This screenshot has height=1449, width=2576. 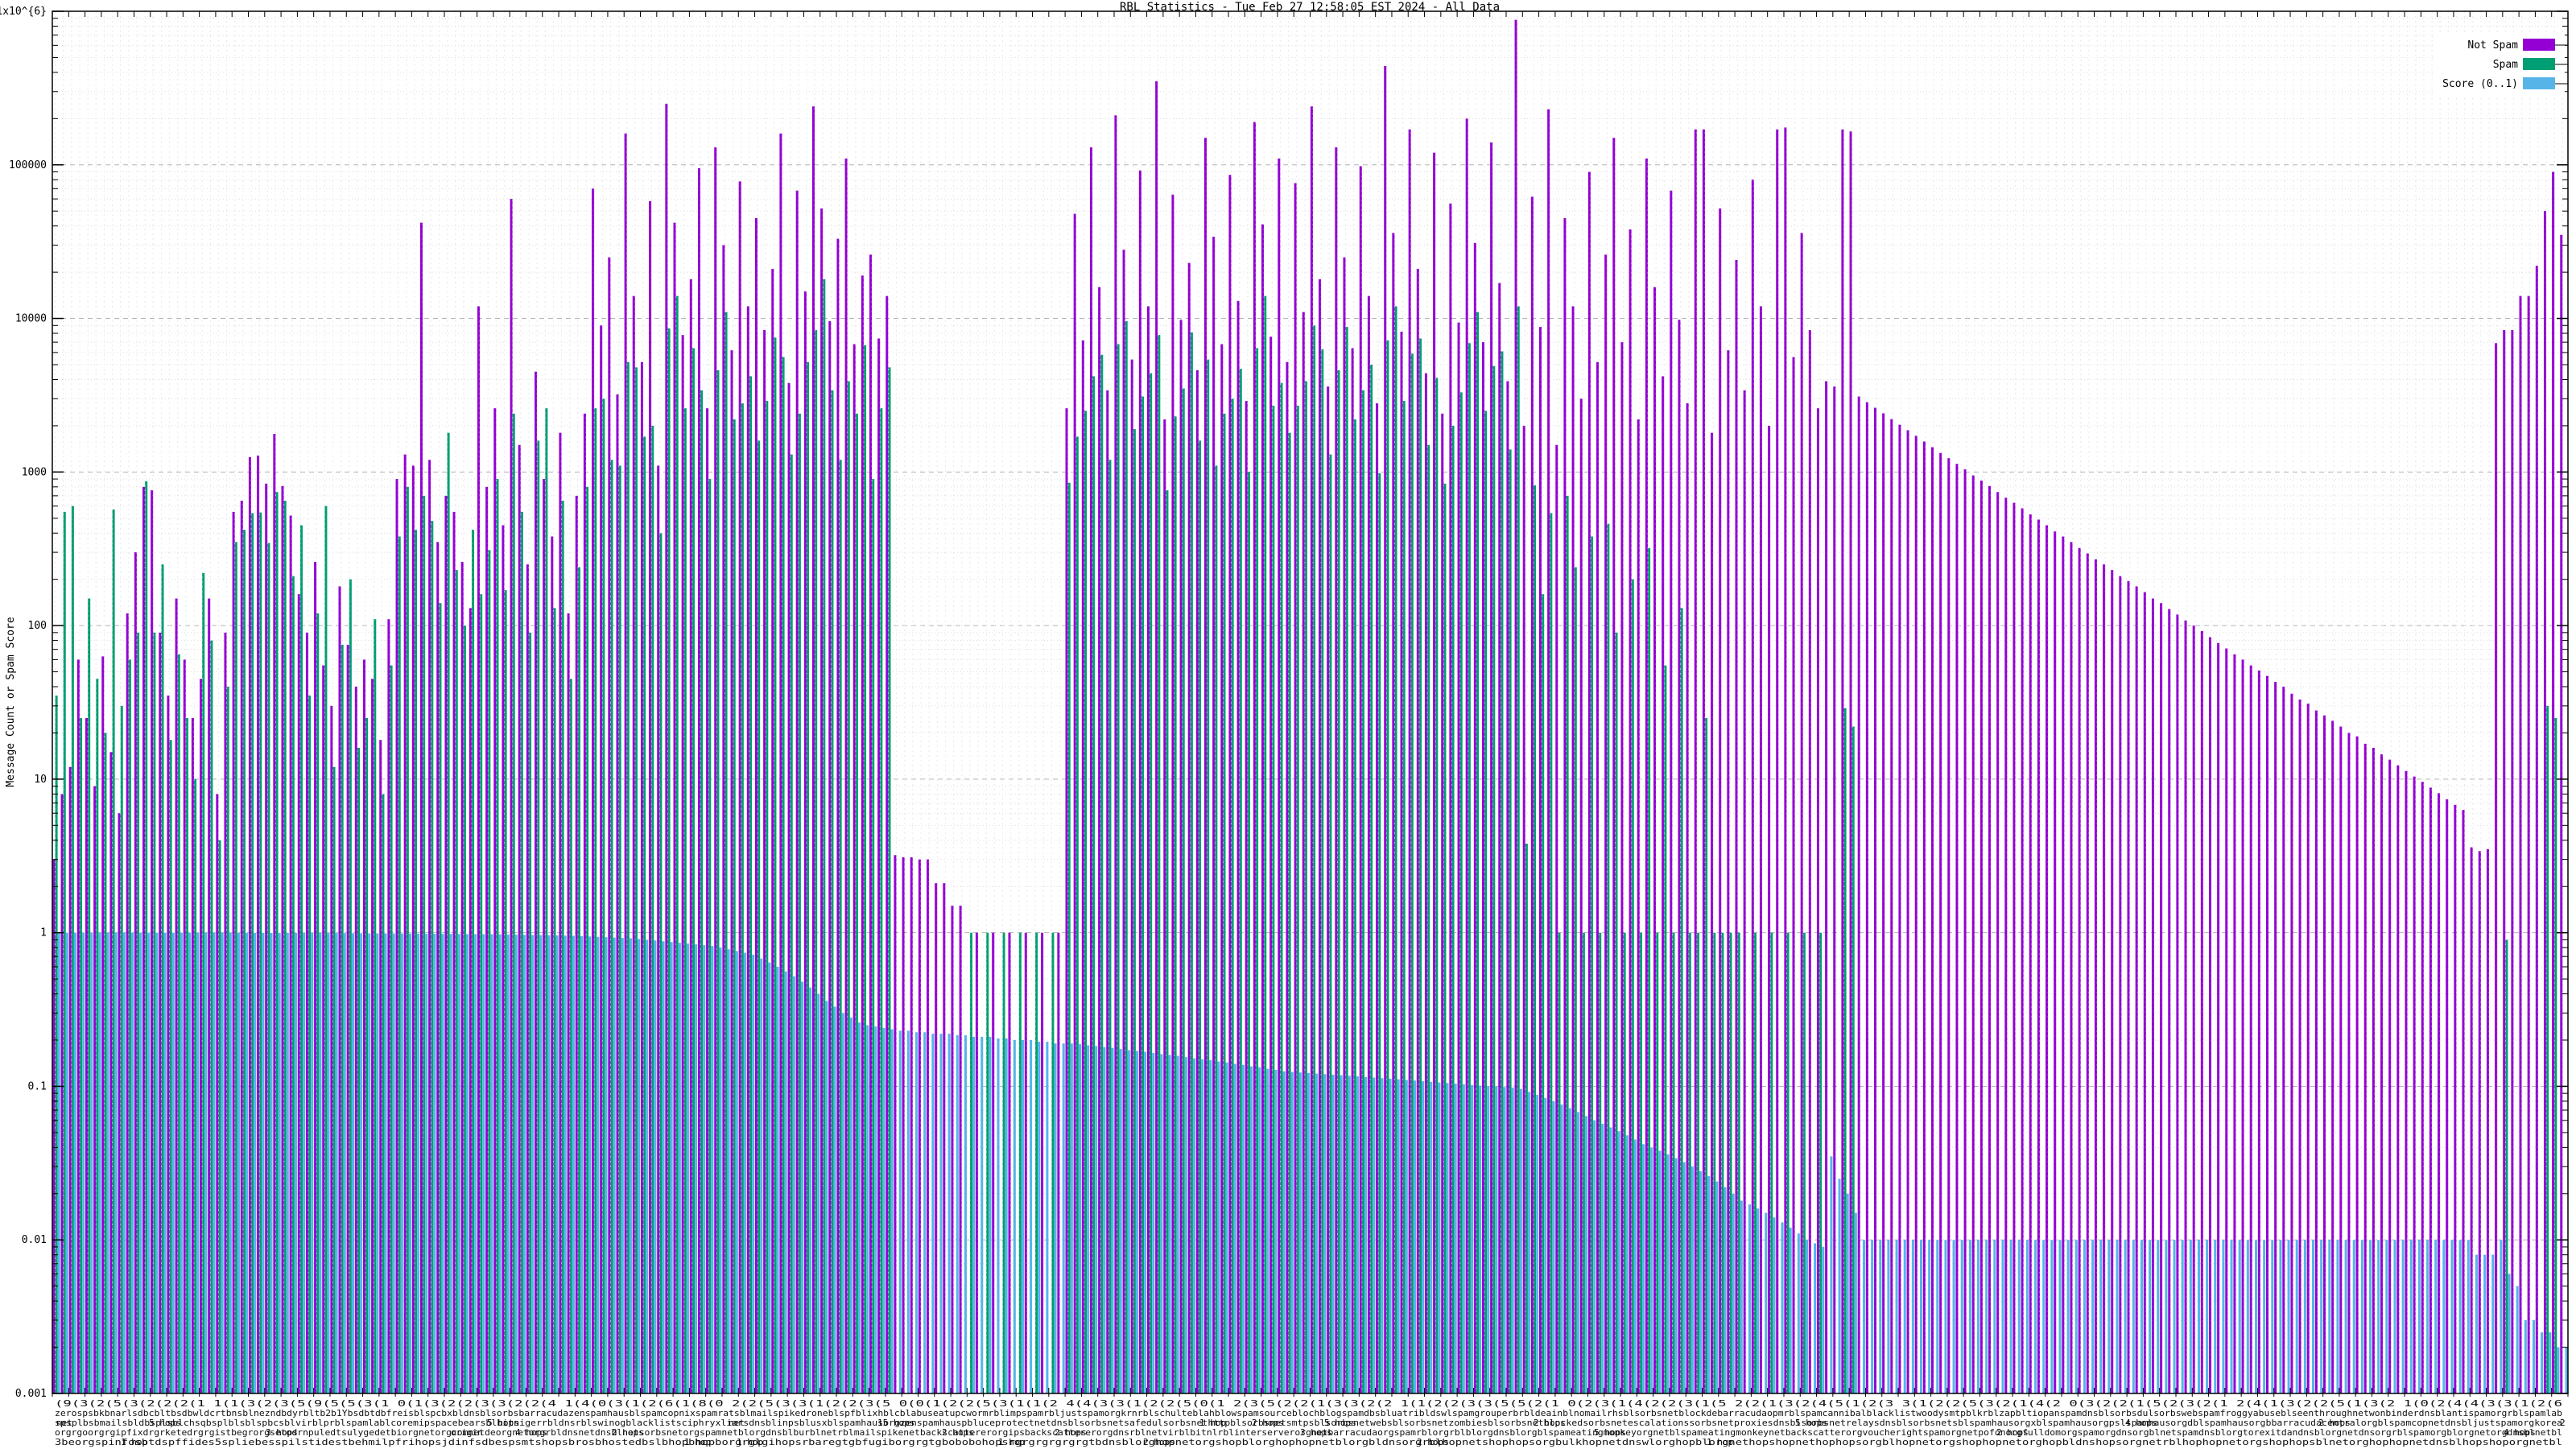 What do you see at coordinates (1811, 1423) in the screenshot?
I see `x-hop-label: 5 hops` at bounding box center [1811, 1423].